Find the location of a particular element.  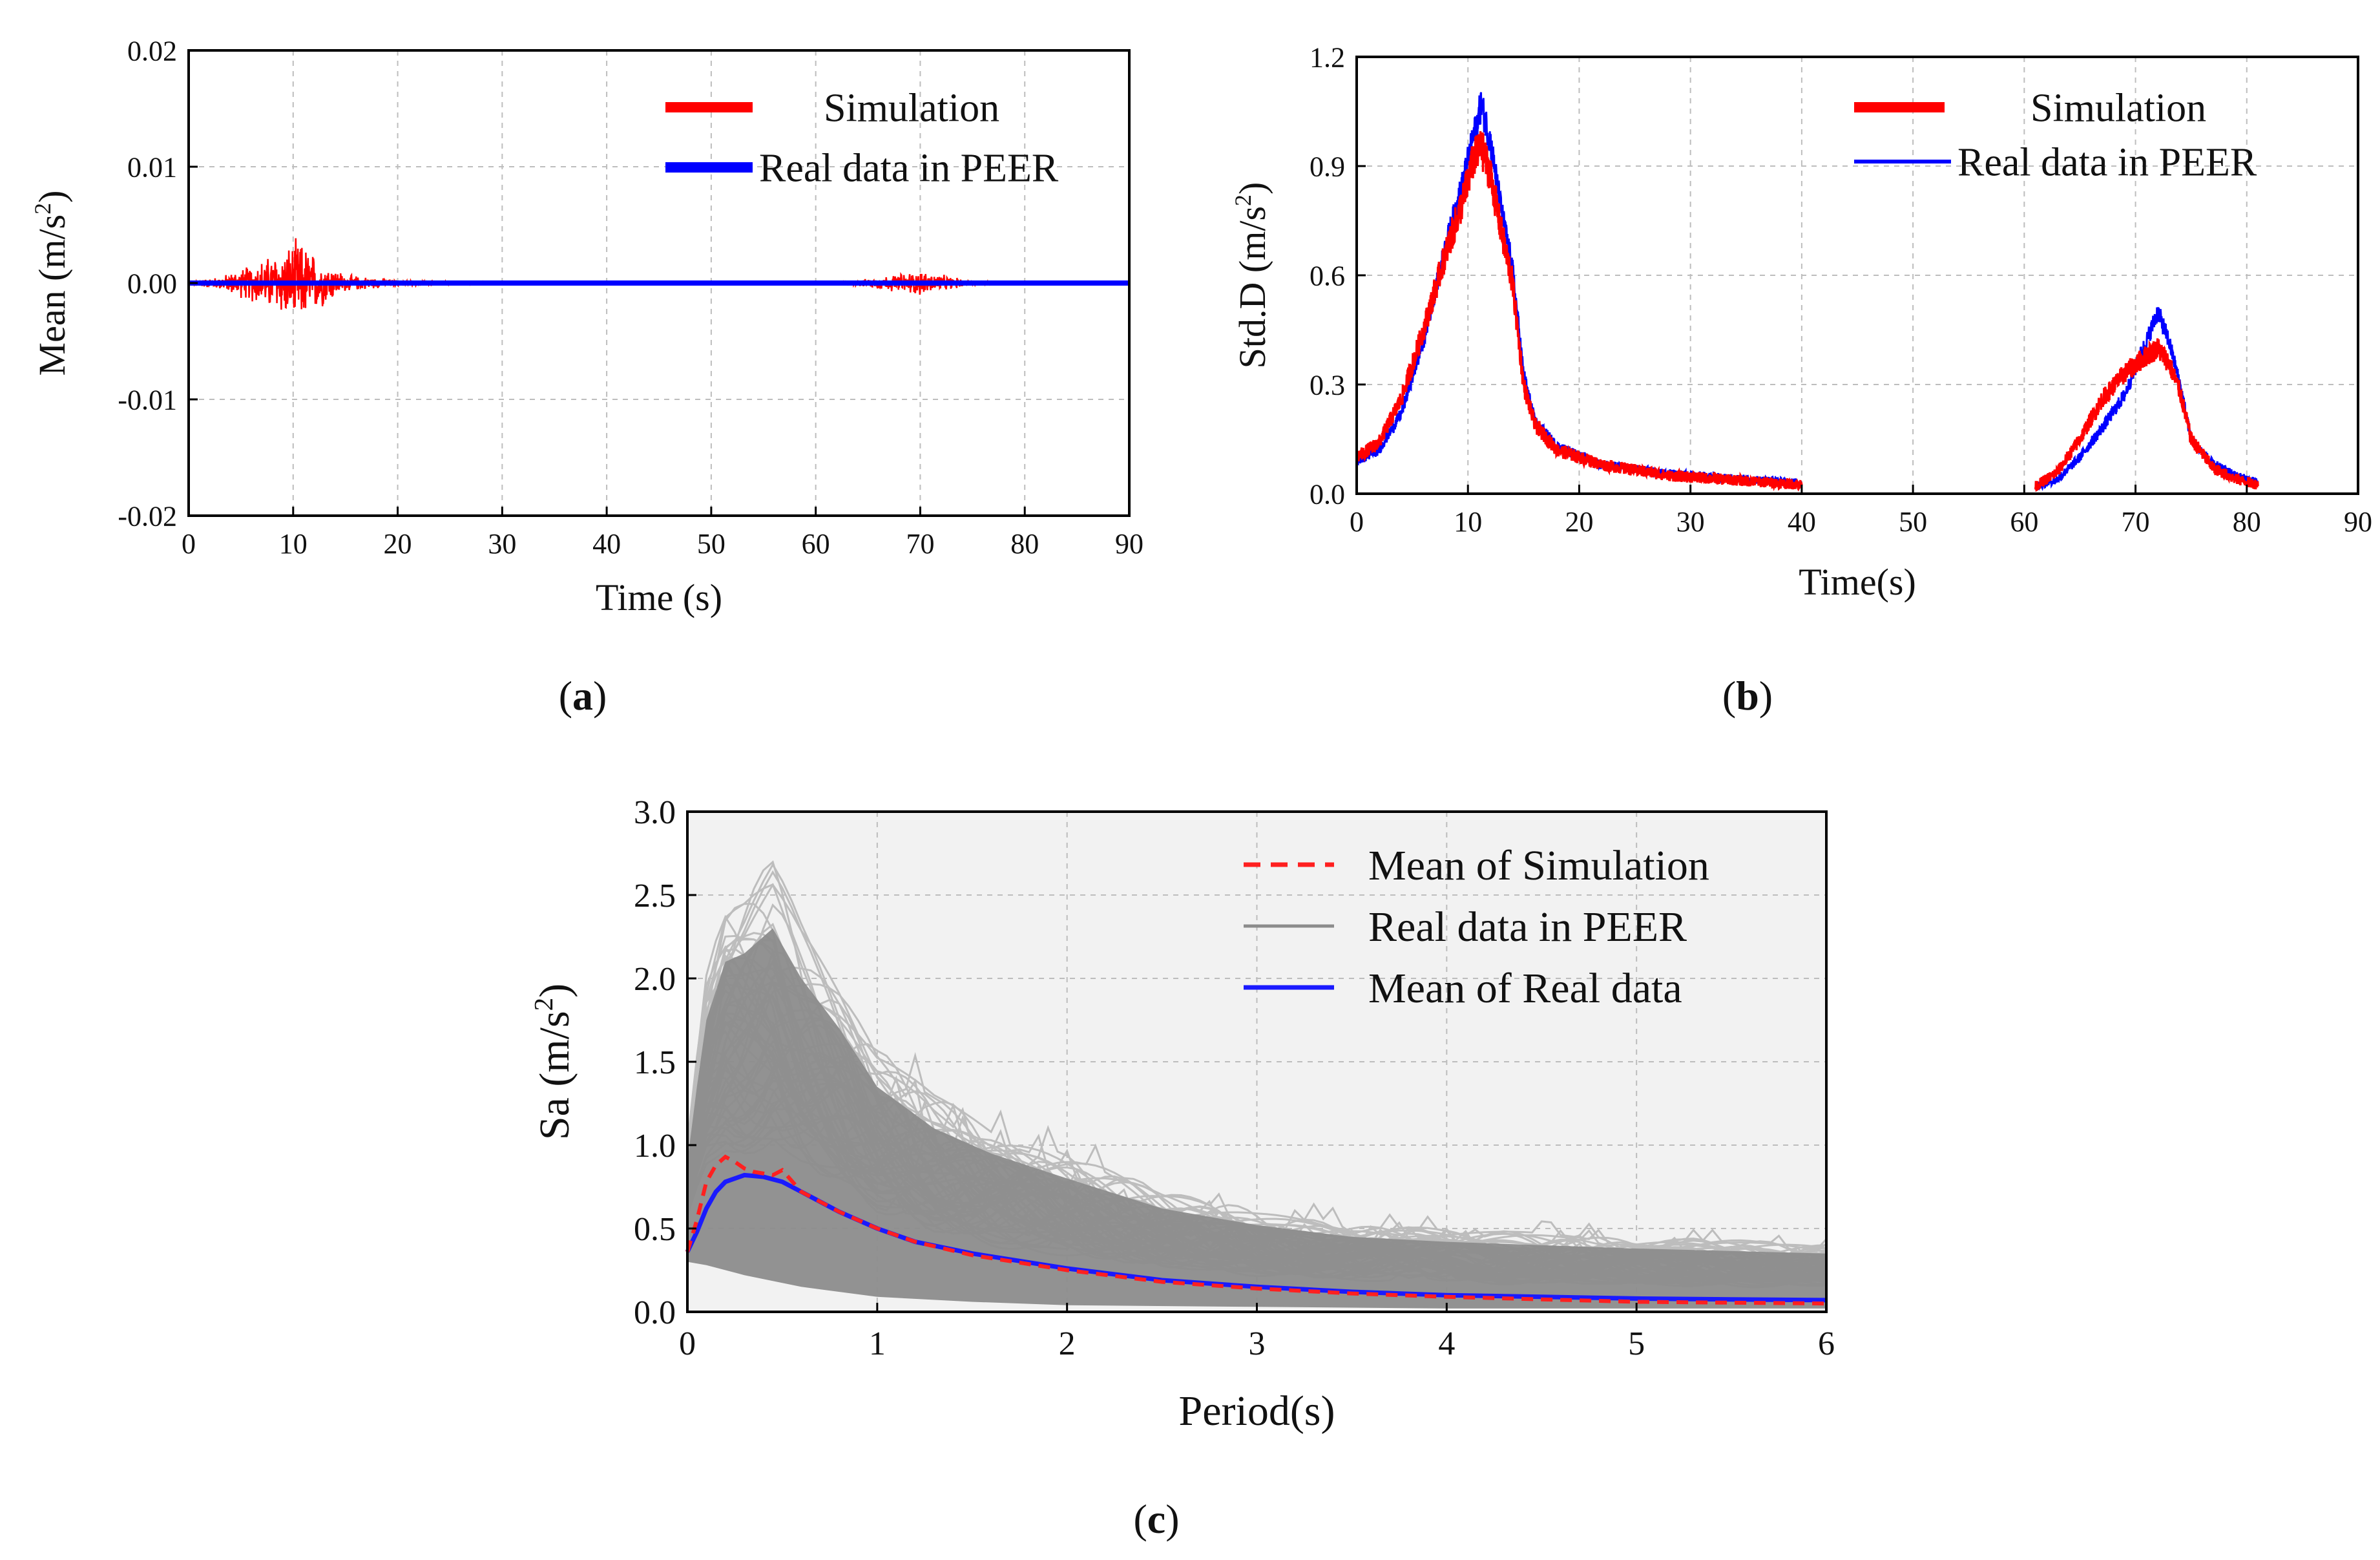

plot-data-b is located at coordinates (1807, 292).